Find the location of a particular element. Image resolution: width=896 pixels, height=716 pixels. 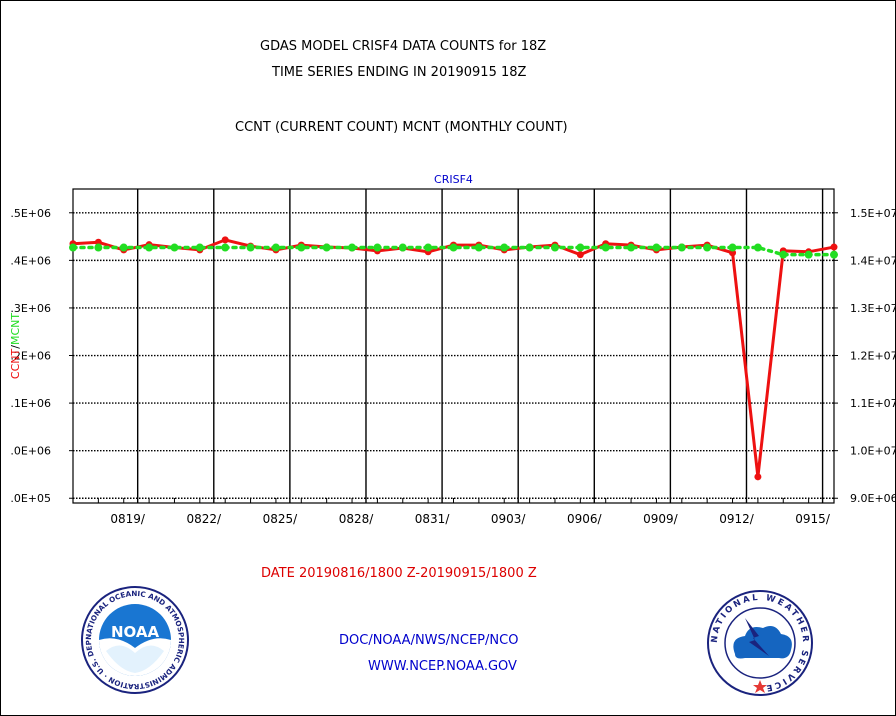

footer-url-link: WWW.NCEP.NOAA.GOV is located at coordinates (442, 666).